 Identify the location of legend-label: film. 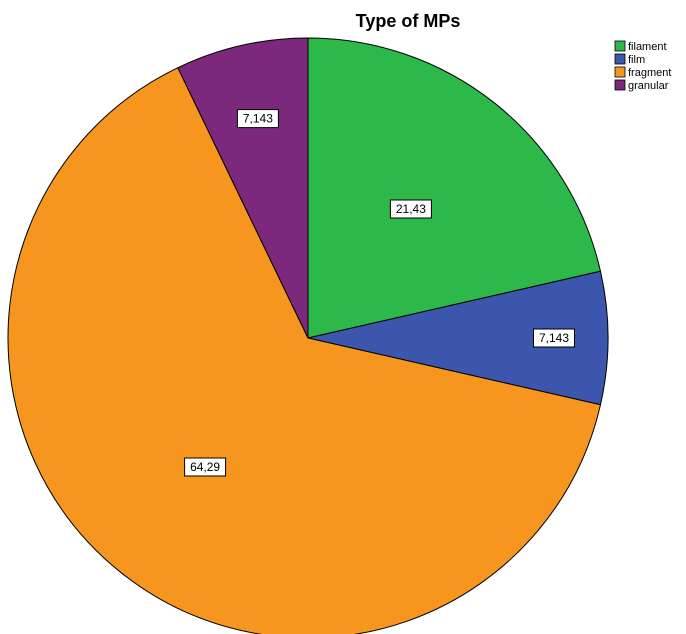
(636, 60).